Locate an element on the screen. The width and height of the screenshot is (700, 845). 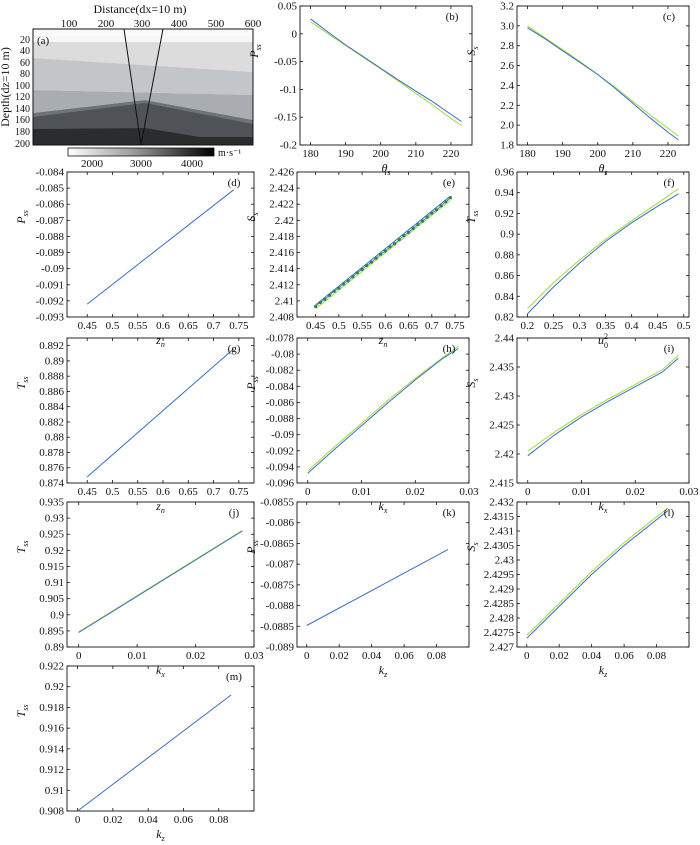
y-tick-label: -0.0865 is located at coordinates (277, 544).